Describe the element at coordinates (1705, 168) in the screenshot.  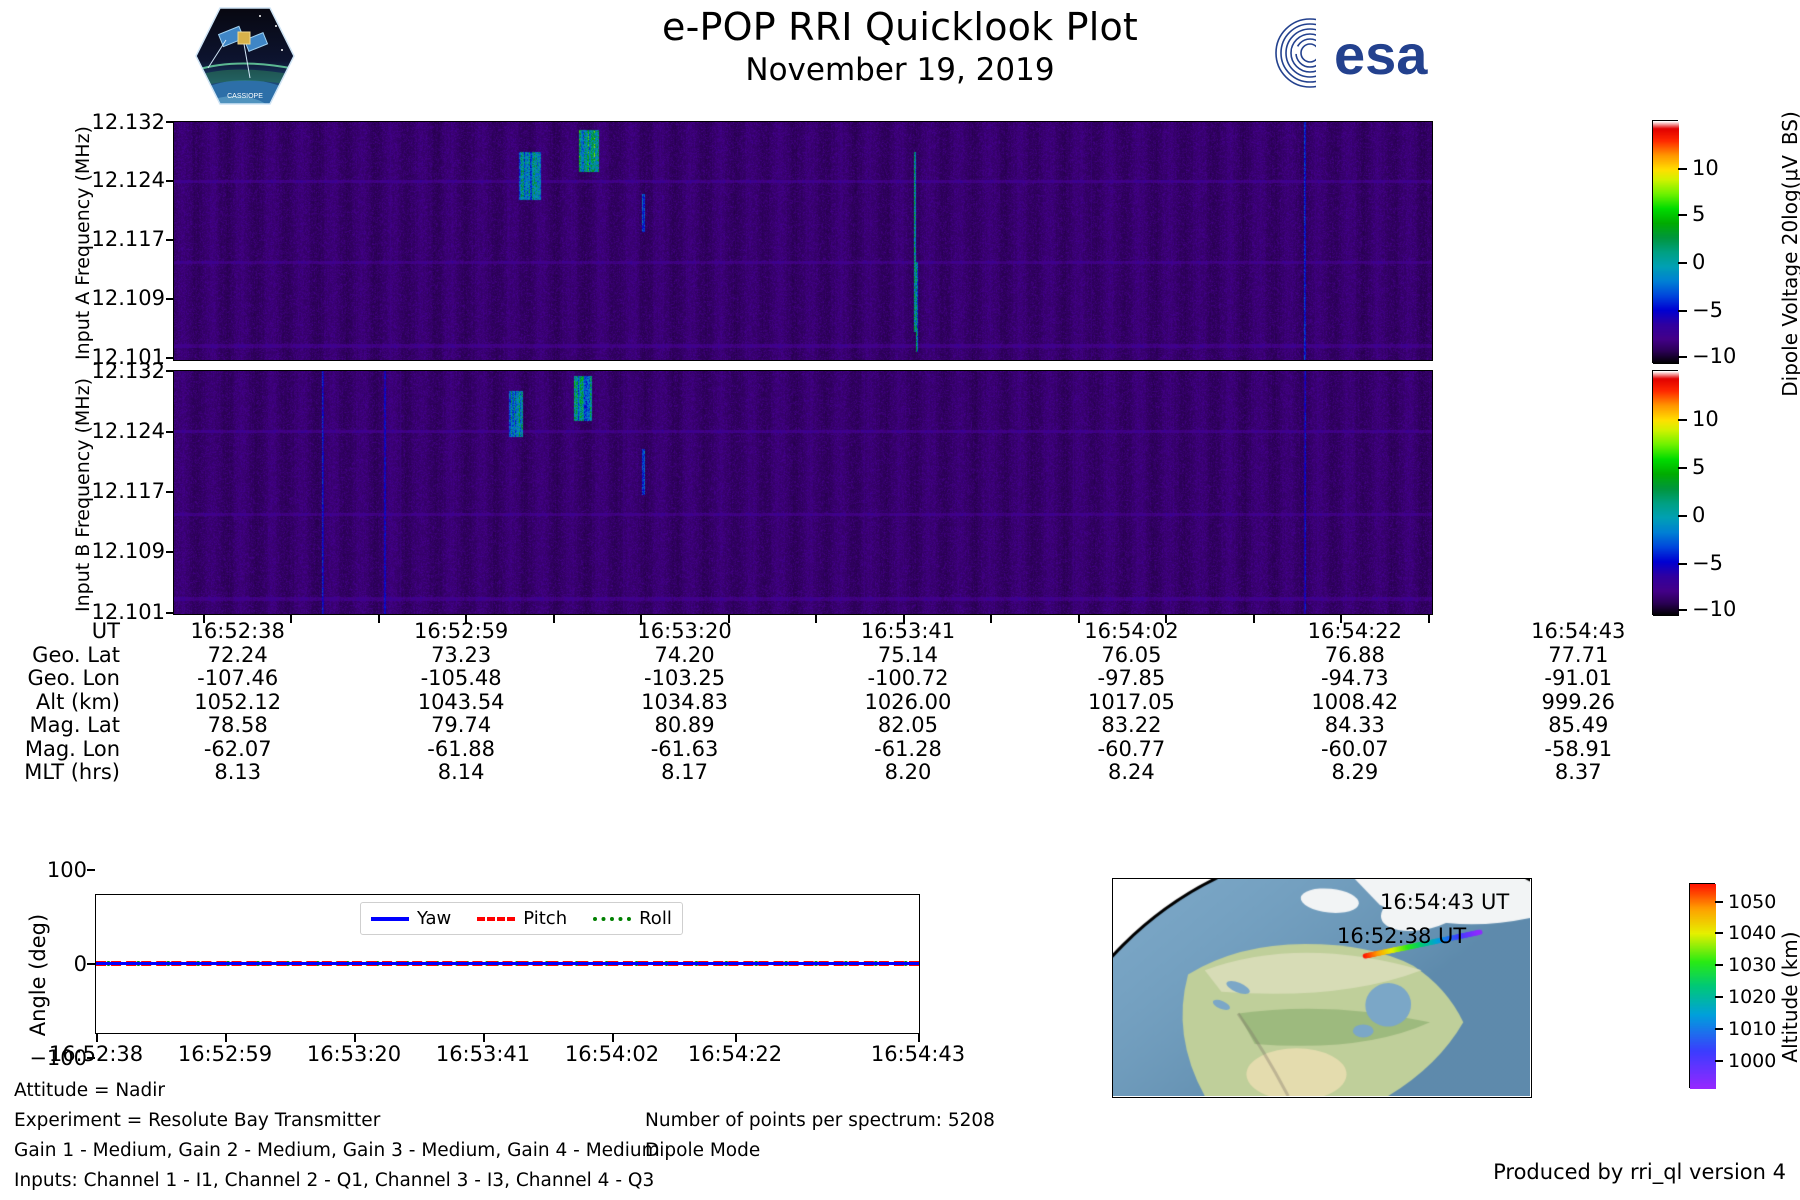
I see `input-a-cbtick-0: 10` at that location.